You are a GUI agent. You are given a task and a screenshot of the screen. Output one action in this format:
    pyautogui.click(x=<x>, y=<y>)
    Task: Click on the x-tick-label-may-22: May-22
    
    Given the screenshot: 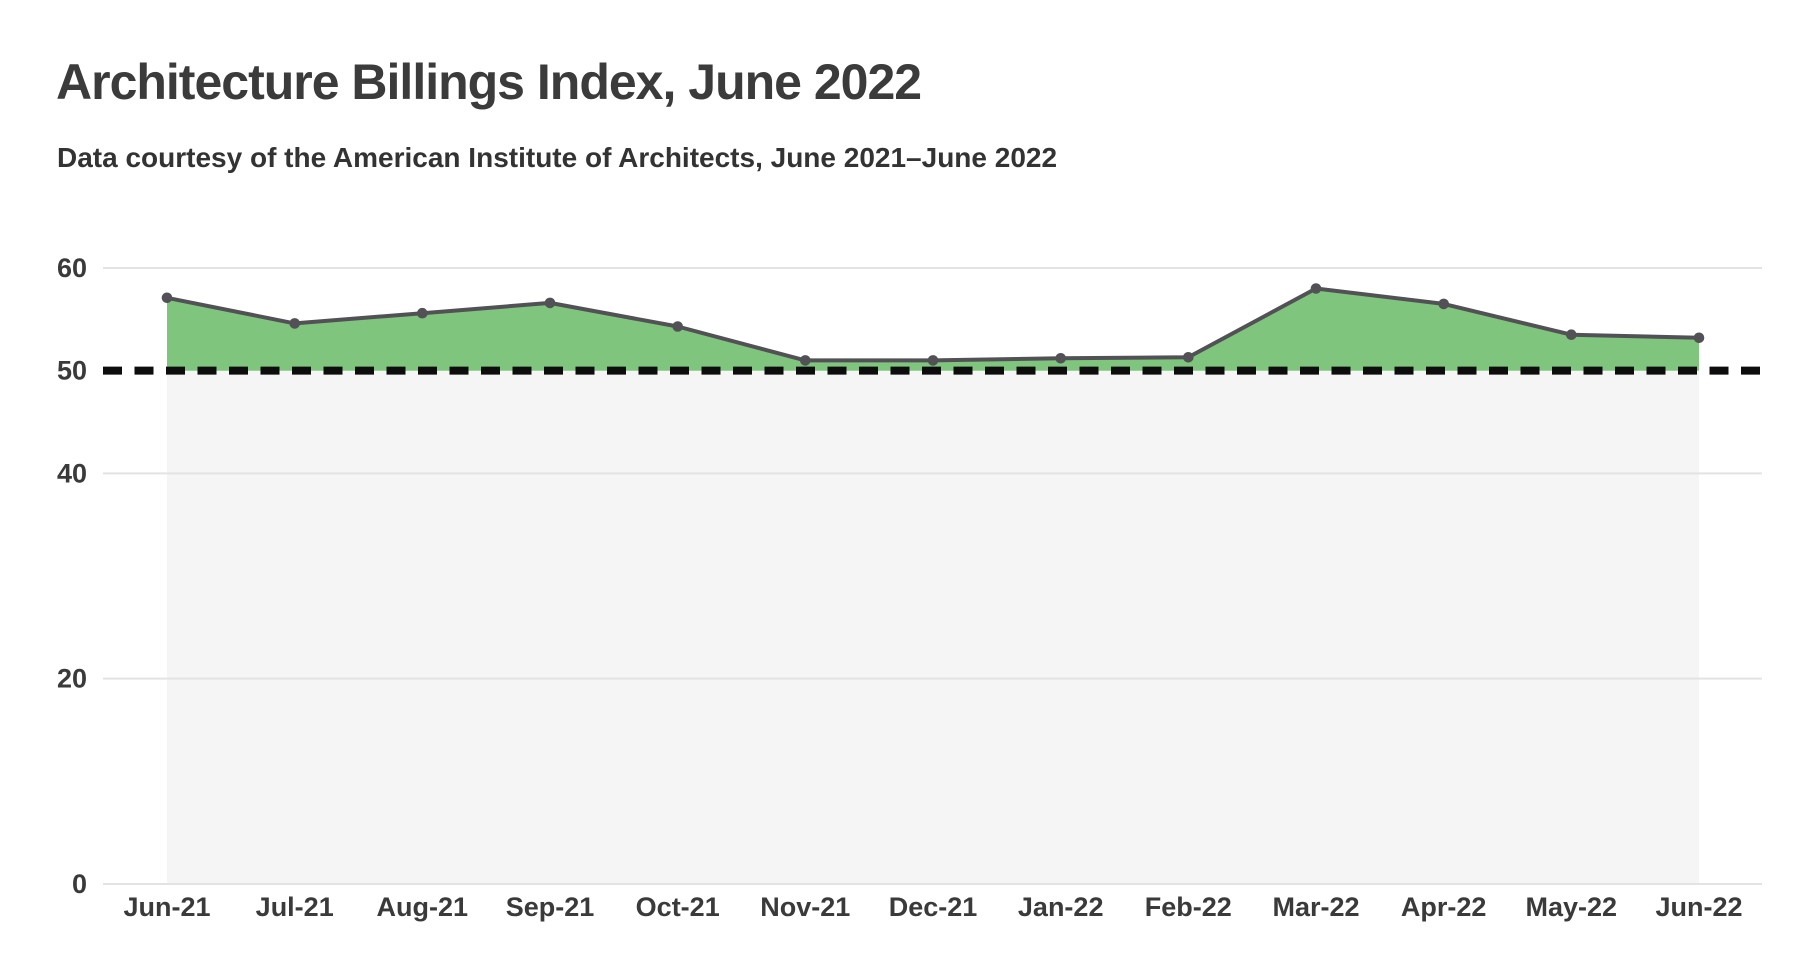 What is the action you would take?
    pyautogui.click(x=1572, y=907)
    